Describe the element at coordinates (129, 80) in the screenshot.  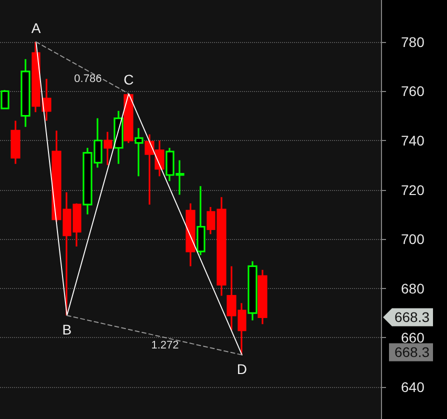
I see `annotation: C` at that location.